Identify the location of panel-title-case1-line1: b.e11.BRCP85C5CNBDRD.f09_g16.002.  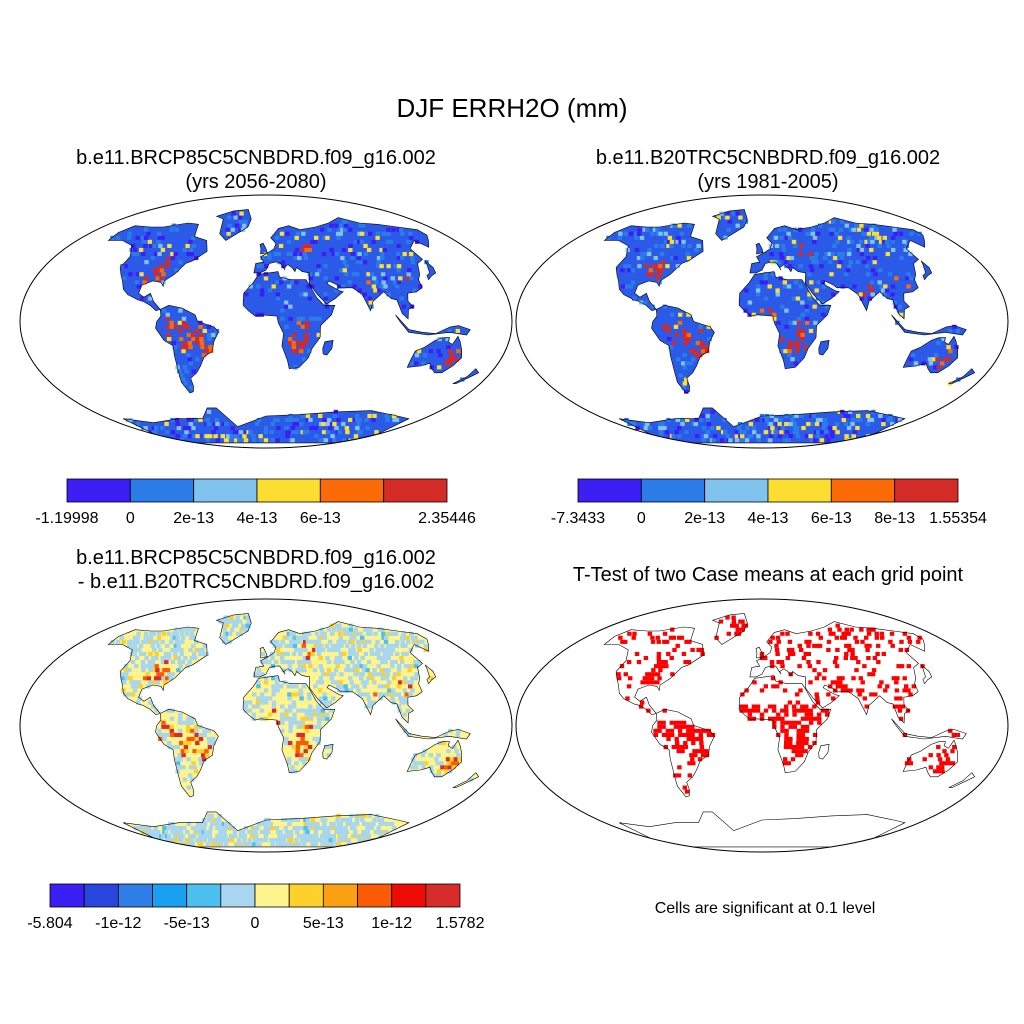
(256, 158).